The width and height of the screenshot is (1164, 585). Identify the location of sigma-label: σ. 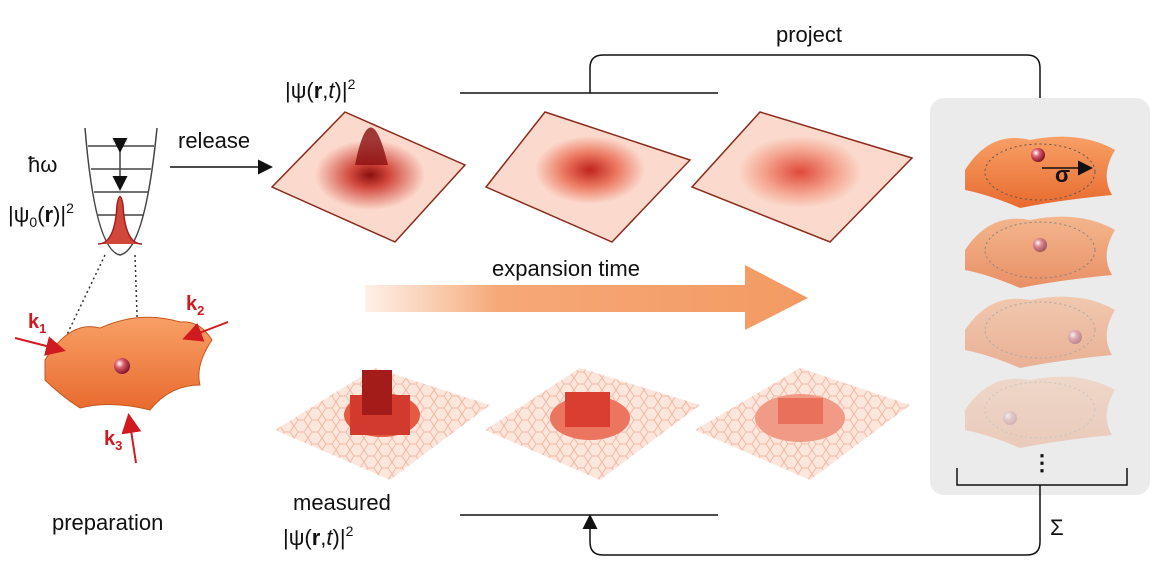
(1062, 174).